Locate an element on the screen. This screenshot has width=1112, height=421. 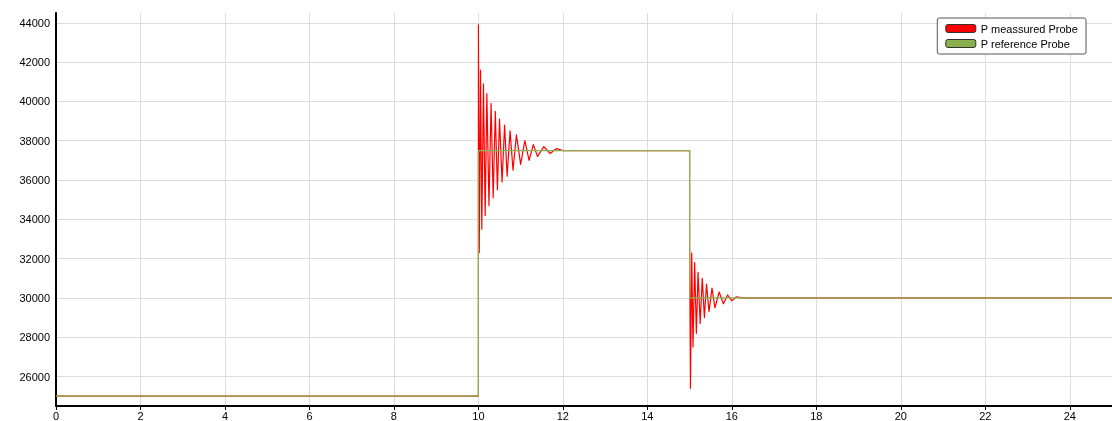
x-tick-label: 14 is located at coordinates (647, 415).